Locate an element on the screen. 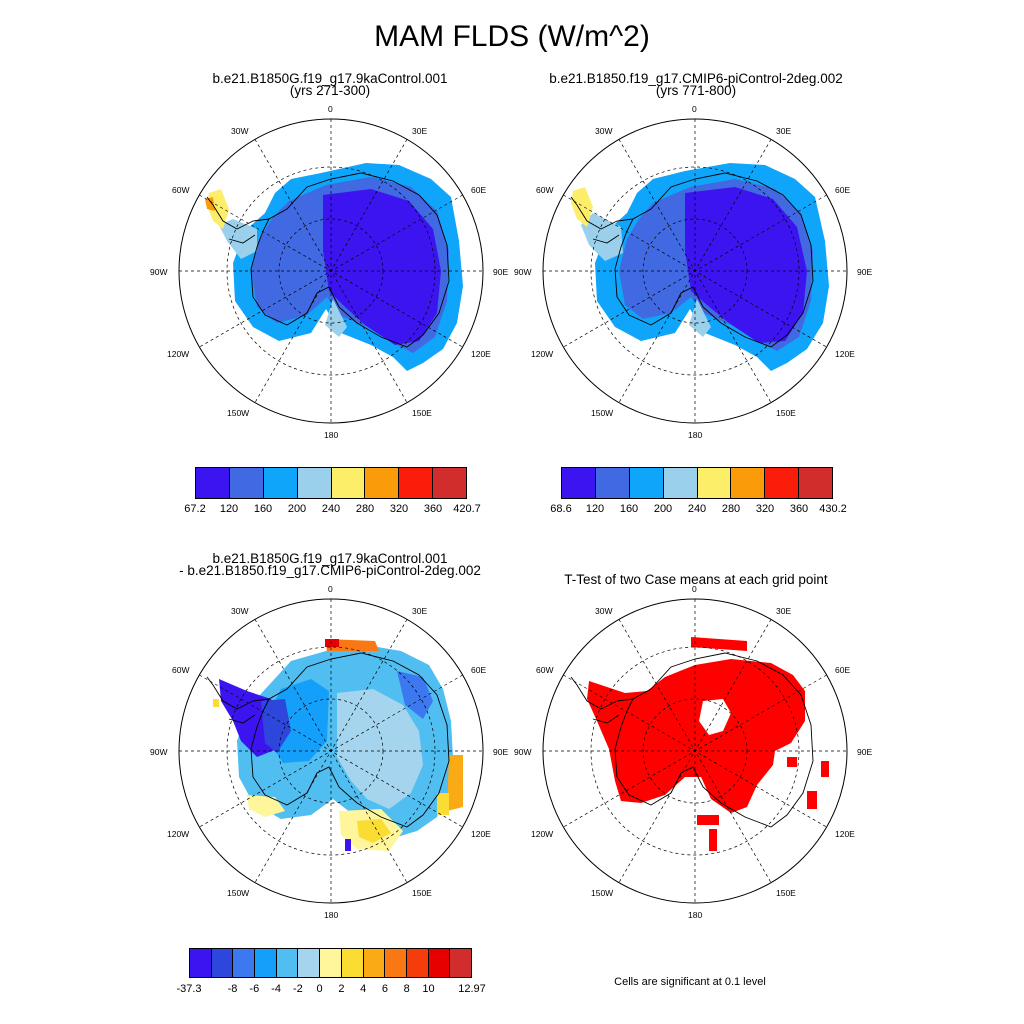 The image size is (1024, 1024). lon-label-60w: 60W is located at coordinates (181, 190).